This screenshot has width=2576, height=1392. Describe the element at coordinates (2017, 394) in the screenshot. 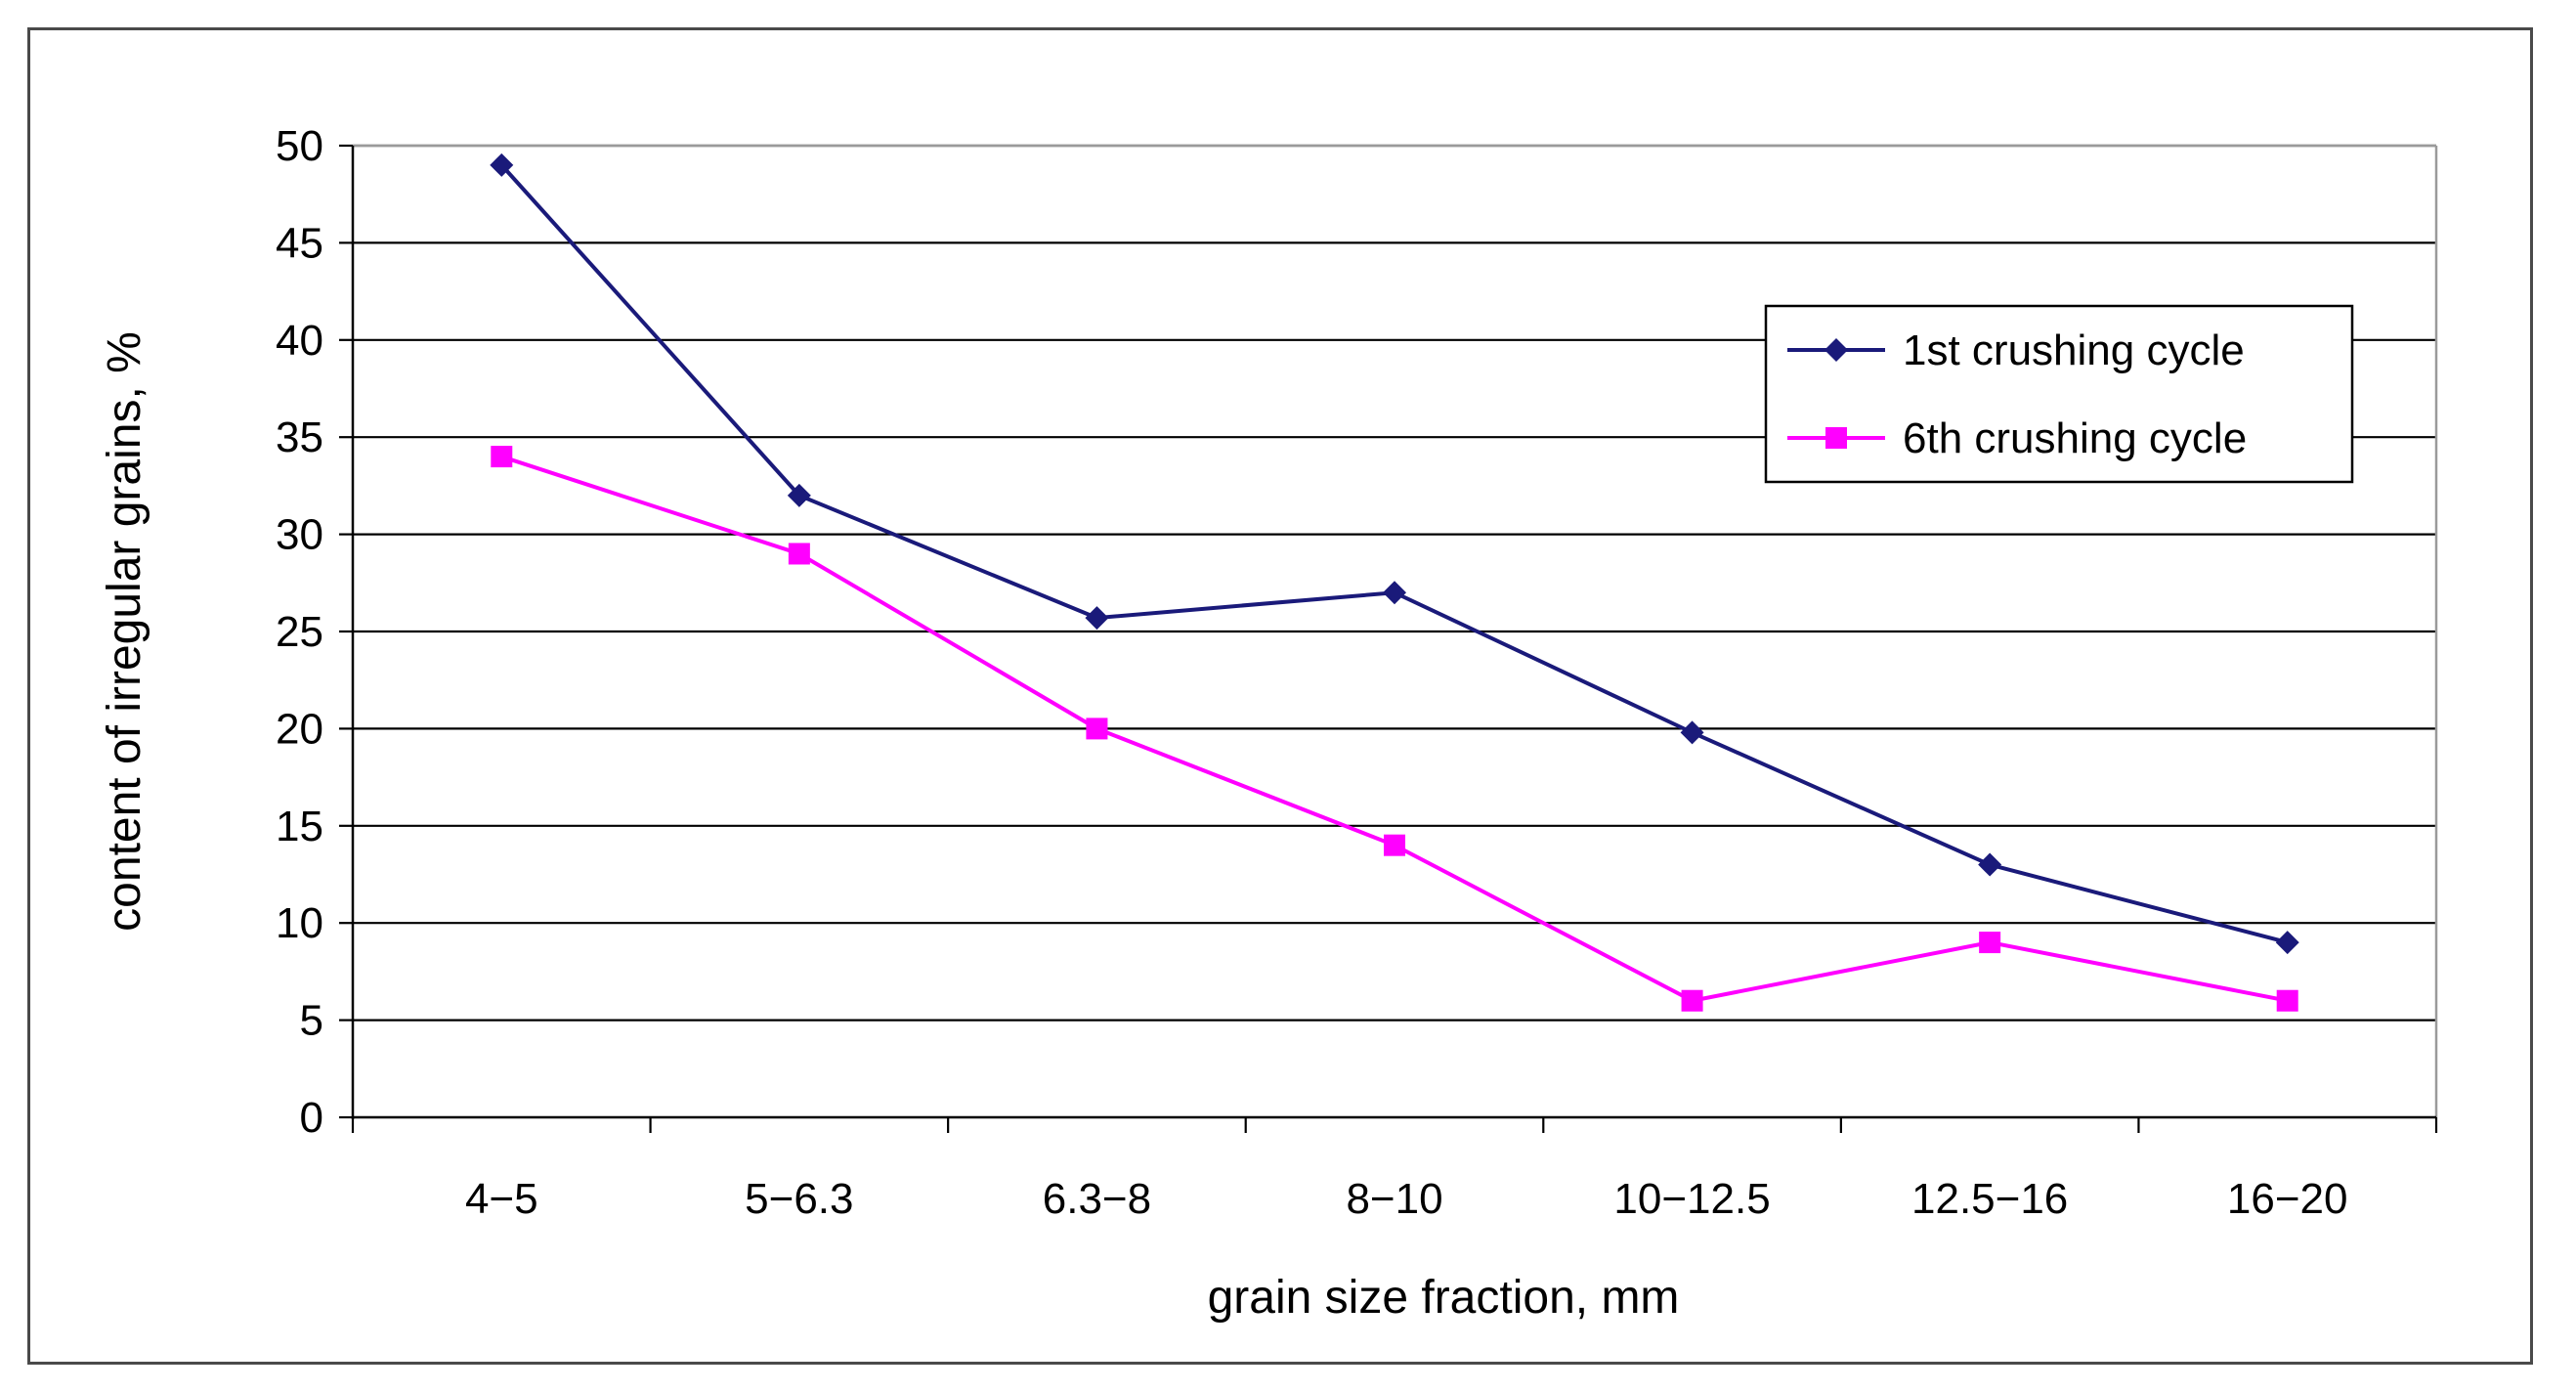

I see `legend-items: 1st crushing cycle 6th crushing cycle` at that location.